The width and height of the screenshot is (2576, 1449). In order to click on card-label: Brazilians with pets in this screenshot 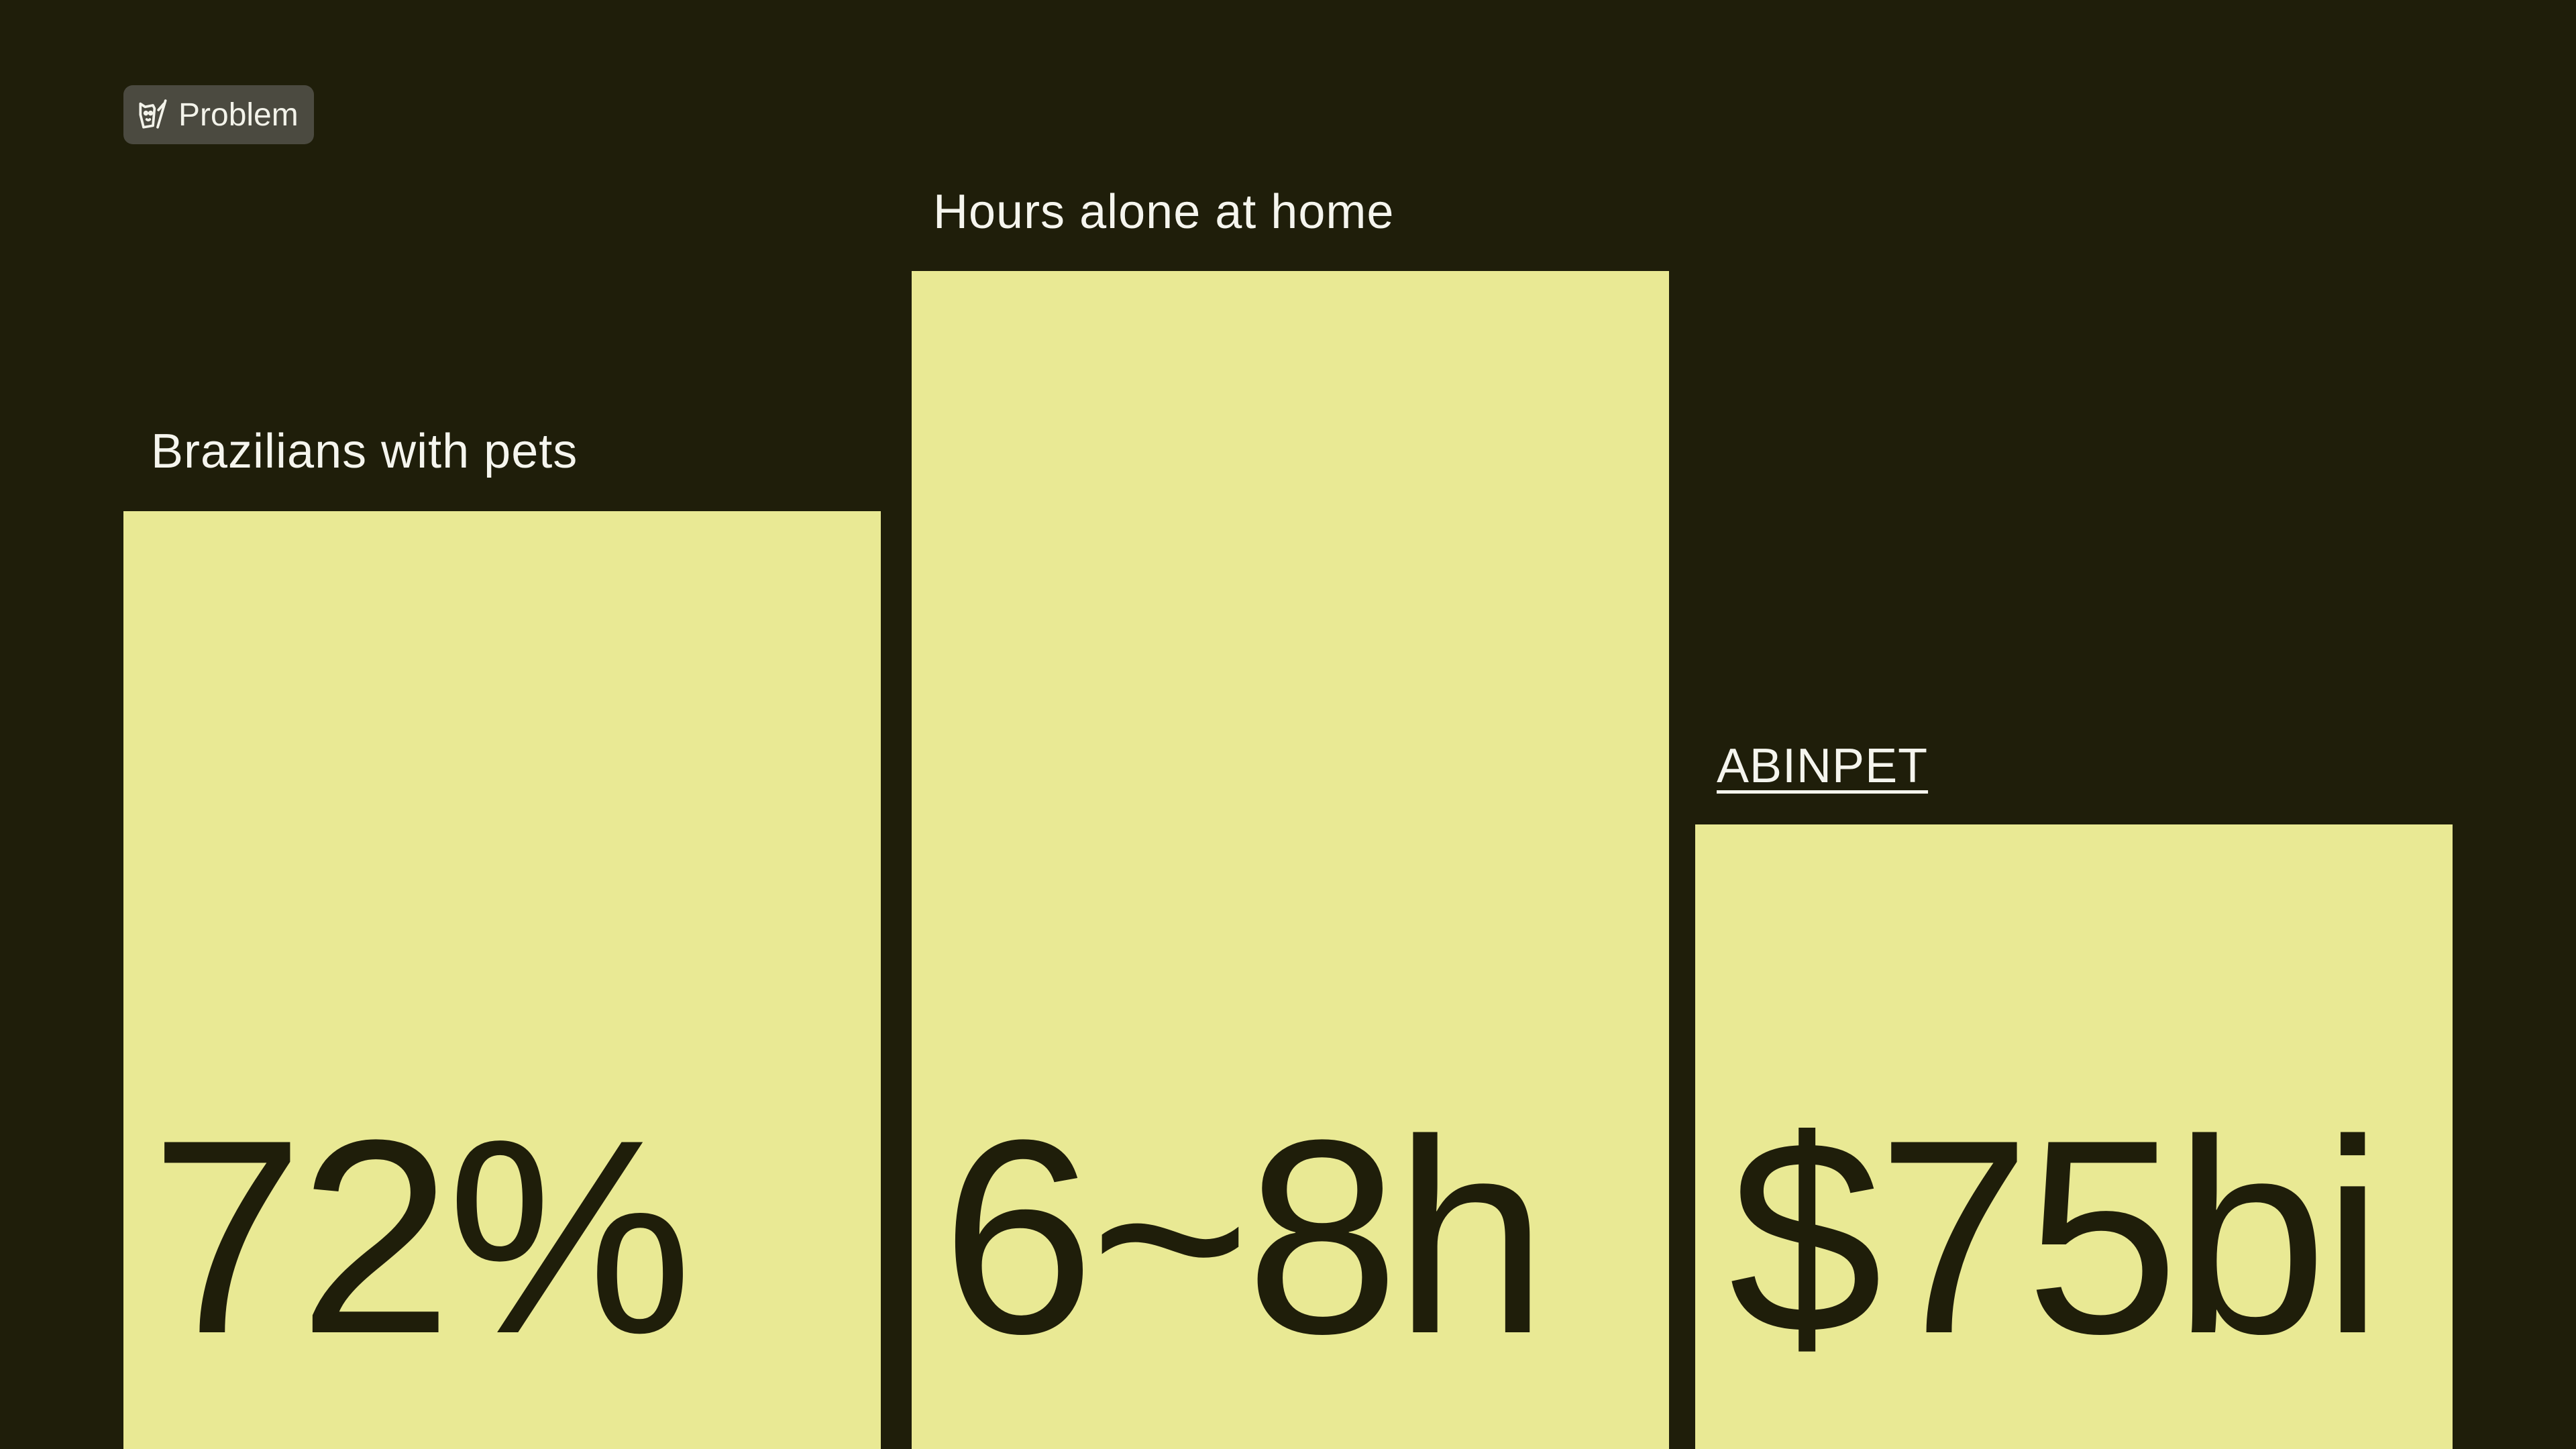, I will do `click(364, 451)`.